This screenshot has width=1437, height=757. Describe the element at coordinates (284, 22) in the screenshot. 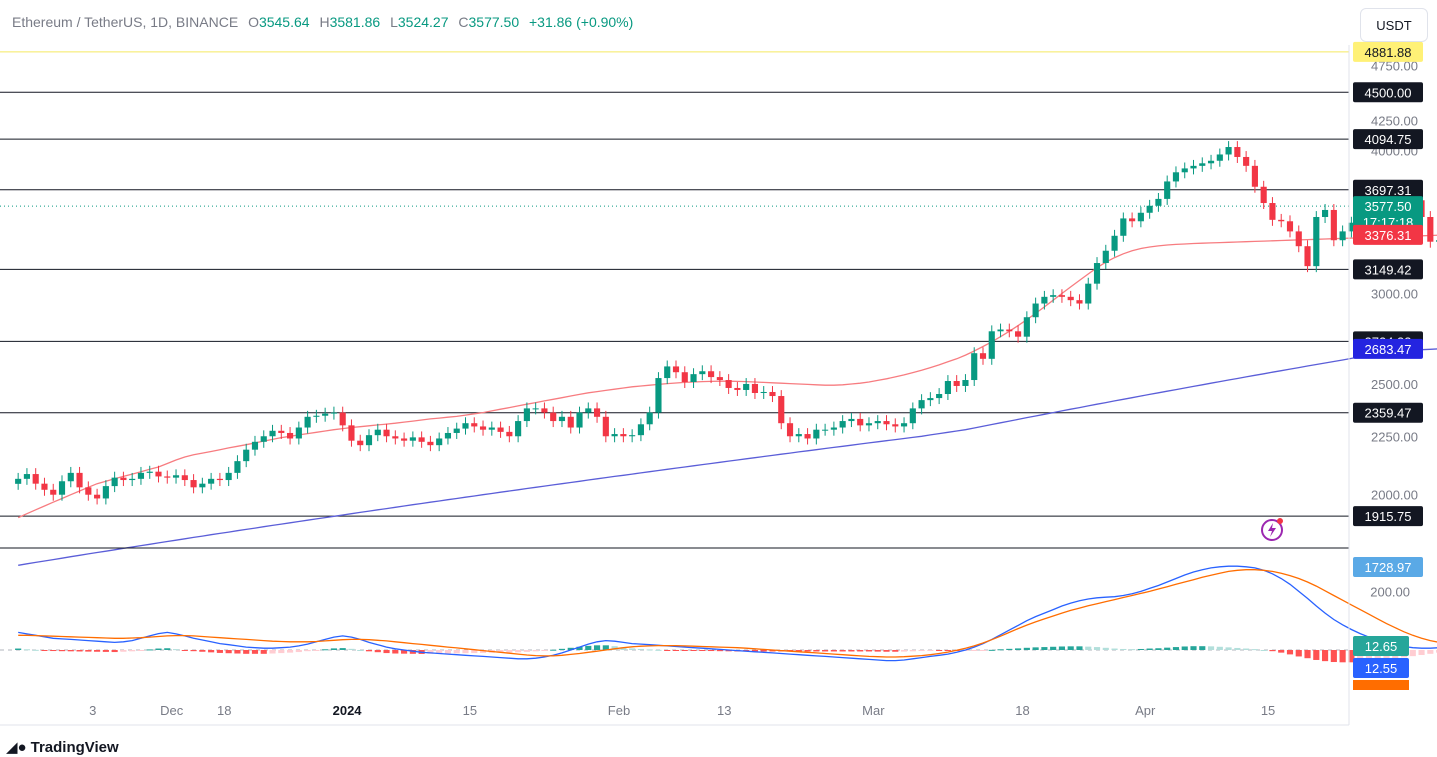

I see `open-value: 3545.64` at that location.